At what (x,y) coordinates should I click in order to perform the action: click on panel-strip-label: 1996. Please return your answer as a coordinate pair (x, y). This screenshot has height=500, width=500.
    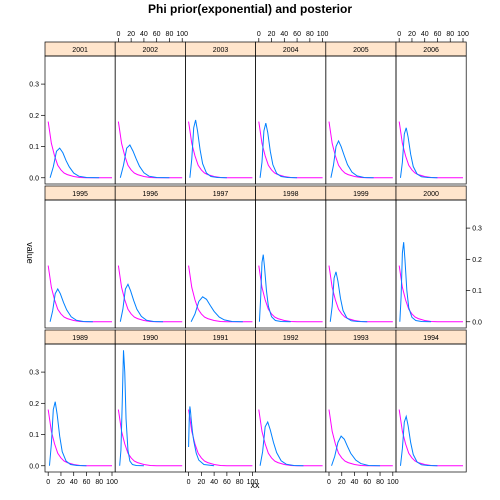
    Looking at the image, I should click on (151, 194).